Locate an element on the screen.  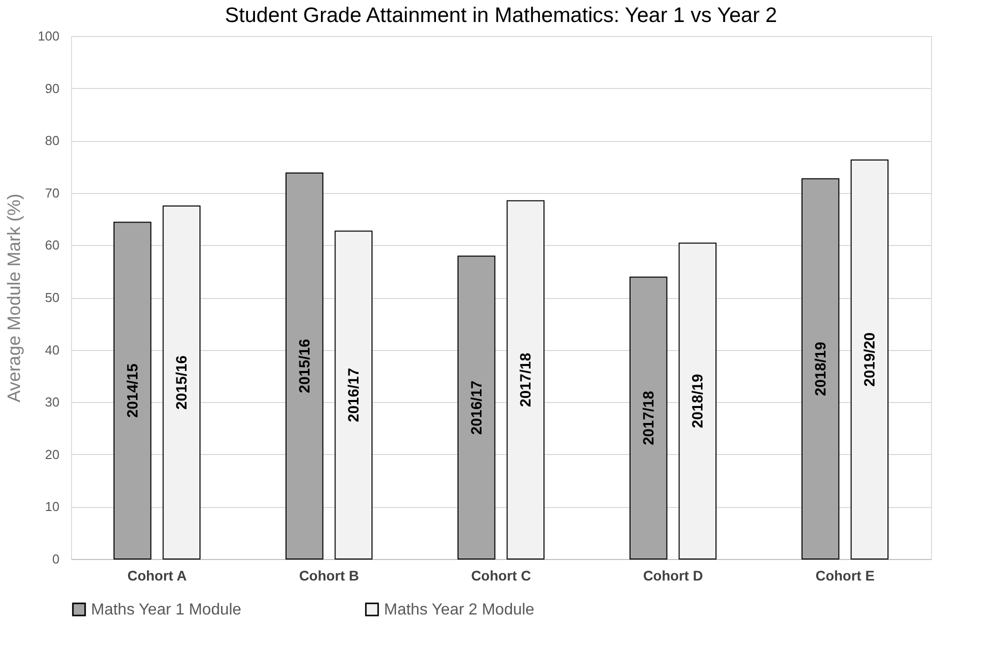
data-label: 2019/20 is located at coordinates (870, 359).